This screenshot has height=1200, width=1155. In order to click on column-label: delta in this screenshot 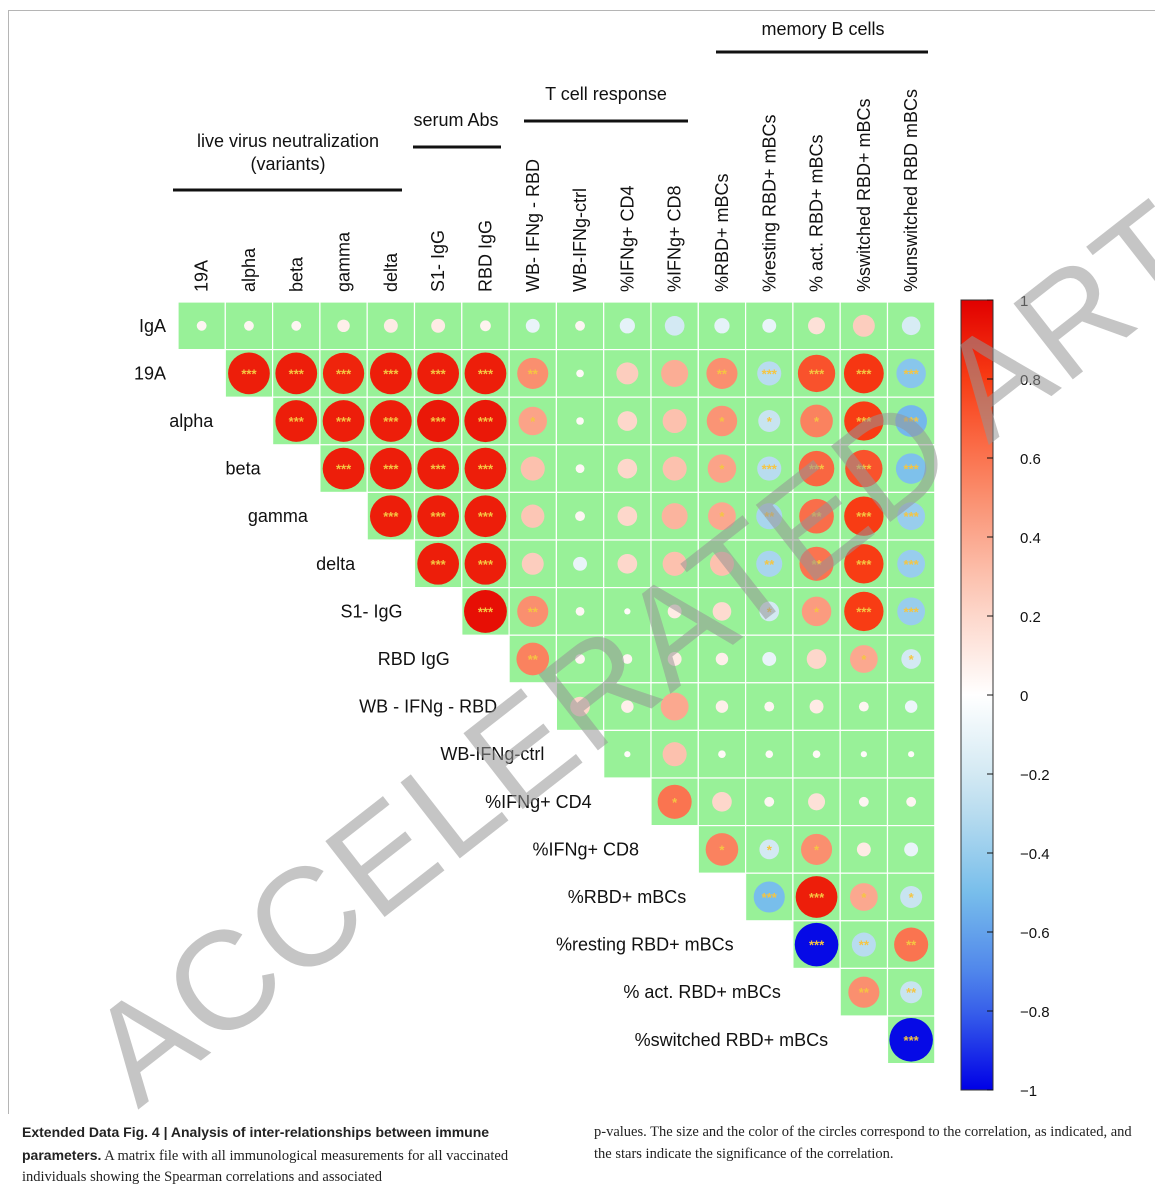, I will do `click(391, 272)`.